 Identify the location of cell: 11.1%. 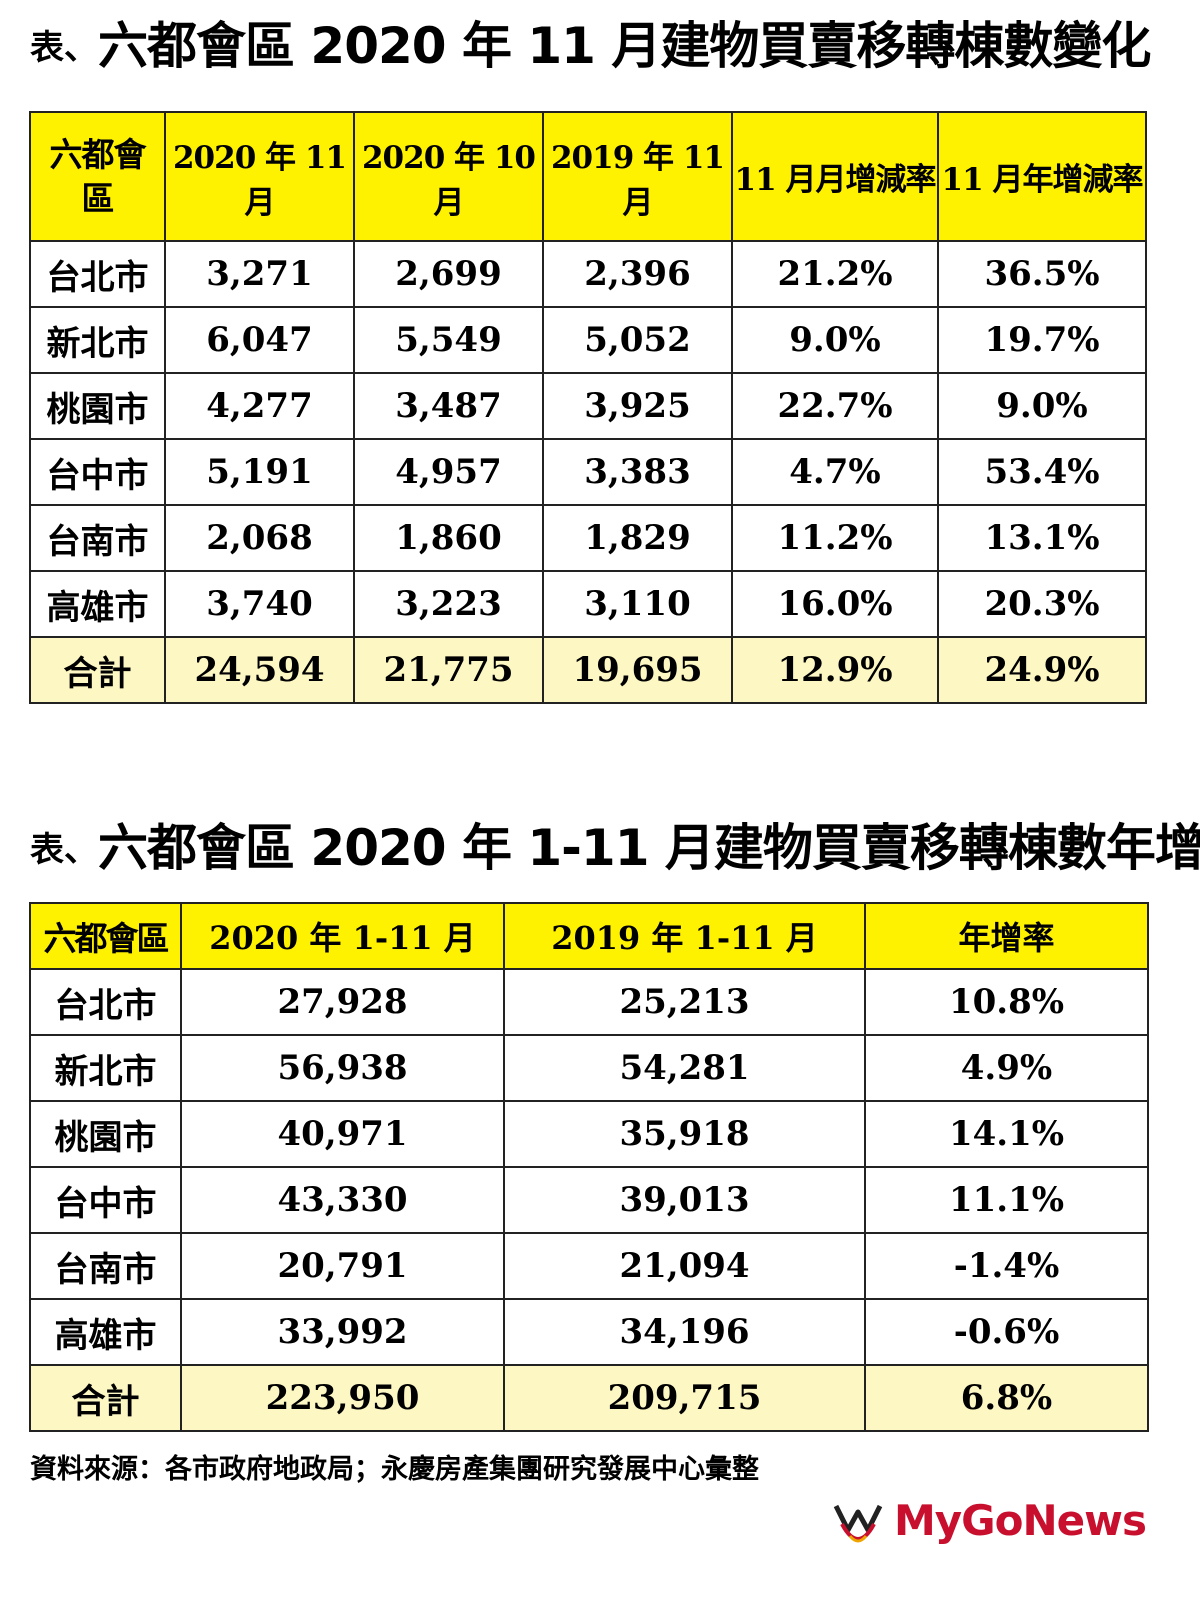
(1006, 1200).